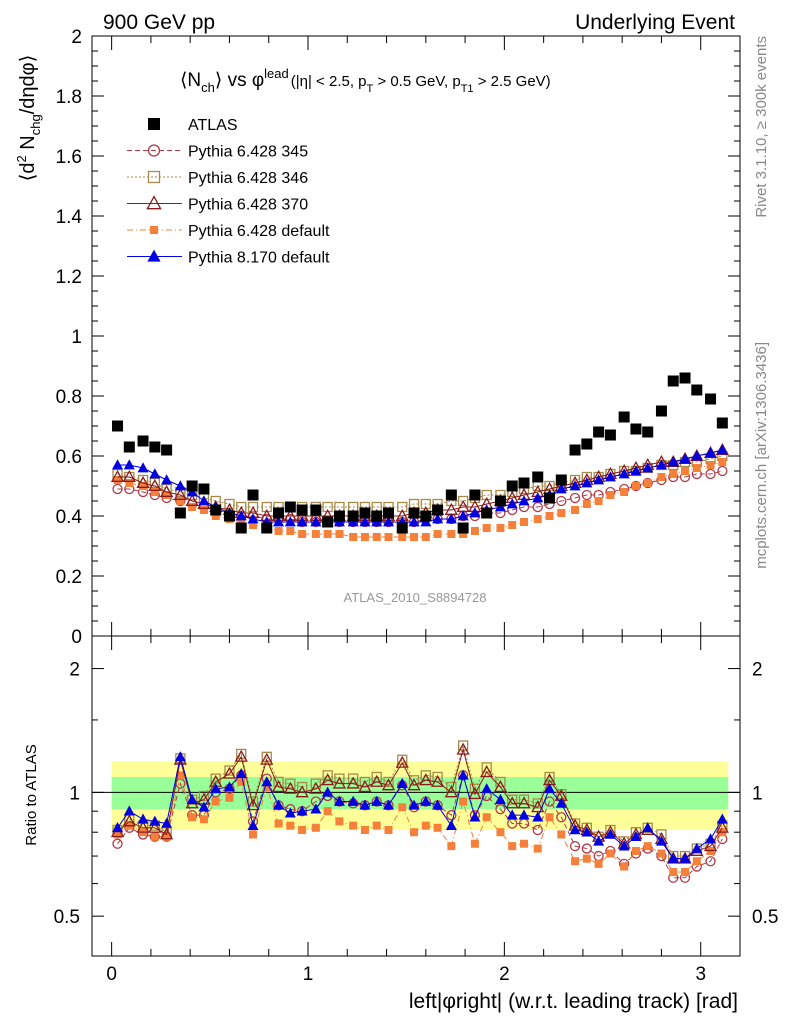  Describe the element at coordinates (504, 974) in the screenshot. I see `x-tick-label: 2` at that location.